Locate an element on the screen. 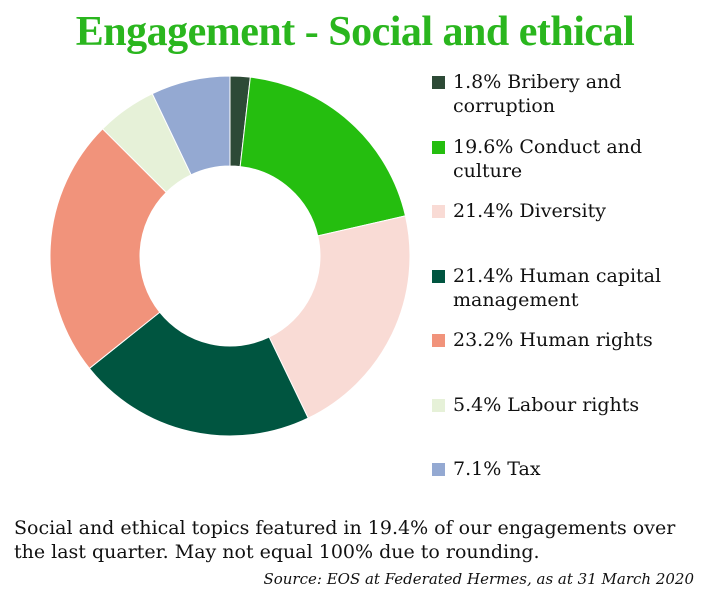  legend-label: 21.4% Human capital management is located at coordinates (557, 287).